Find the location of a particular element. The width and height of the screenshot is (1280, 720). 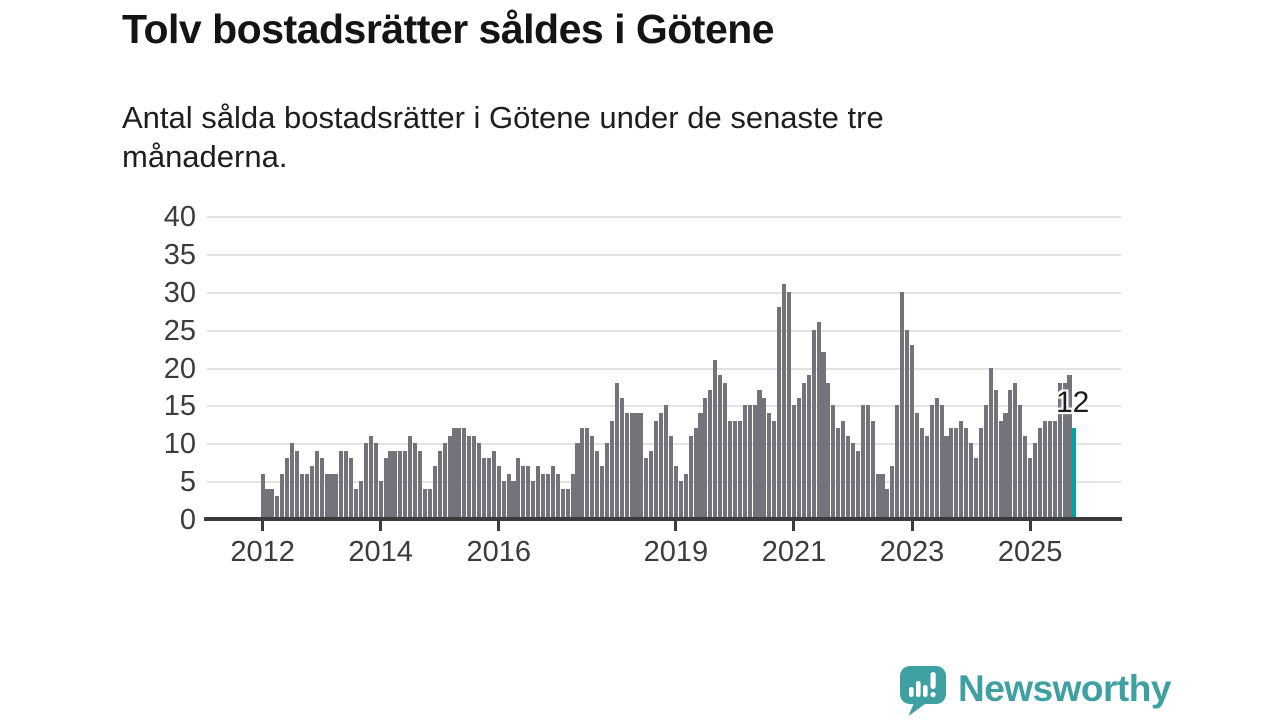

newsworthy-logo: Newsworthy is located at coordinates (1035, 691).